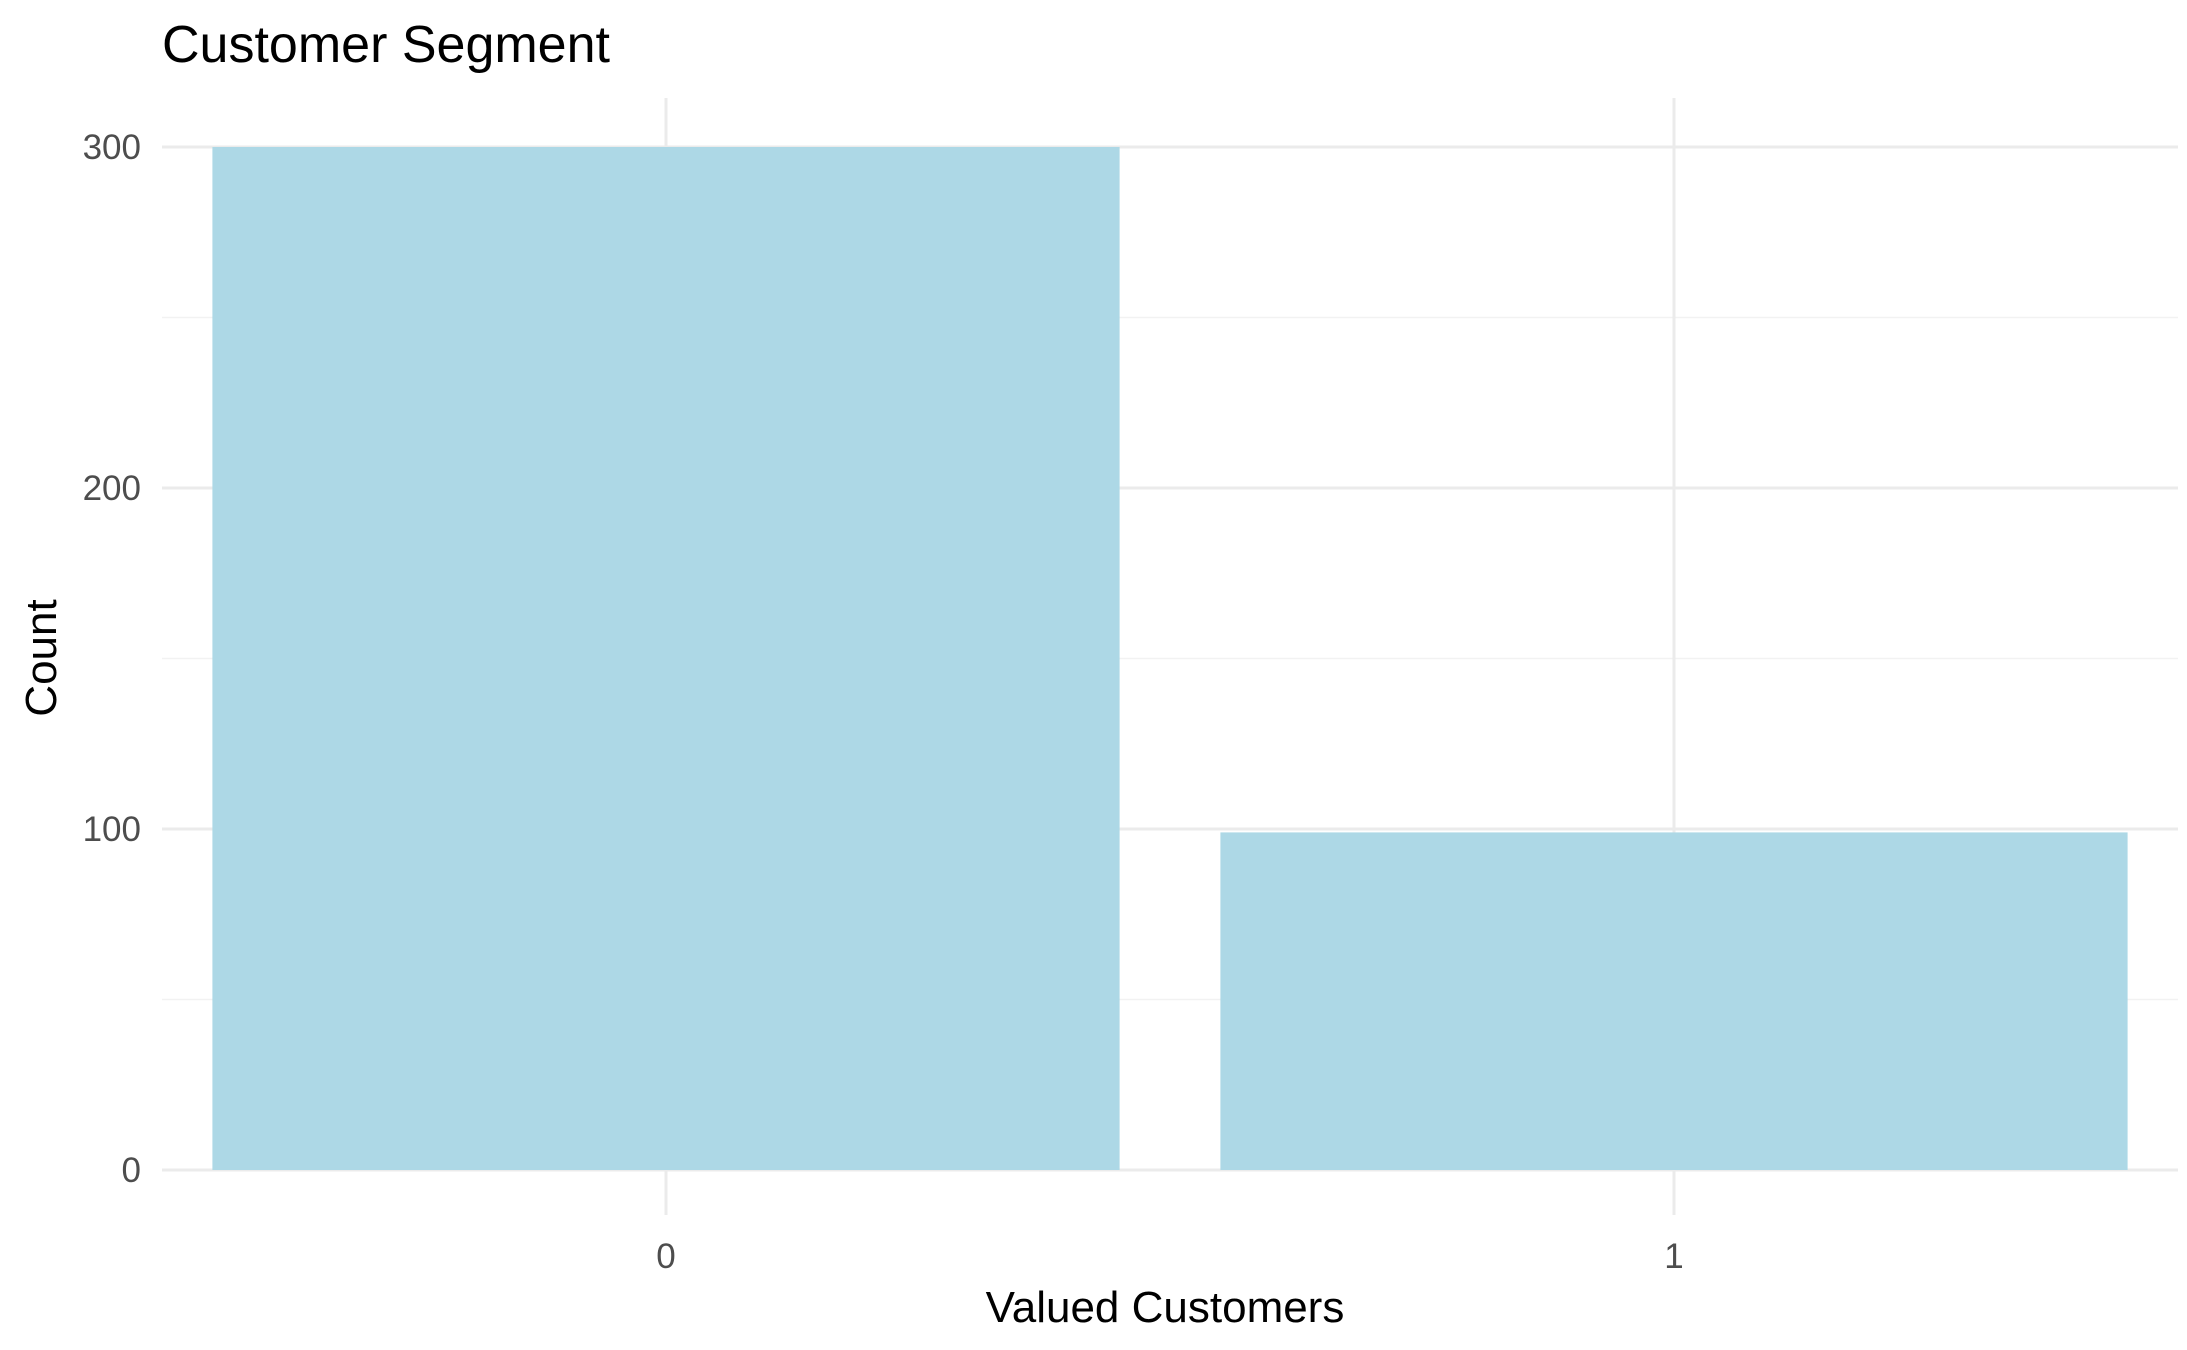  What do you see at coordinates (665, 1256) in the screenshot?
I see `x-tick-label: 0` at bounding box center [665, 1256].